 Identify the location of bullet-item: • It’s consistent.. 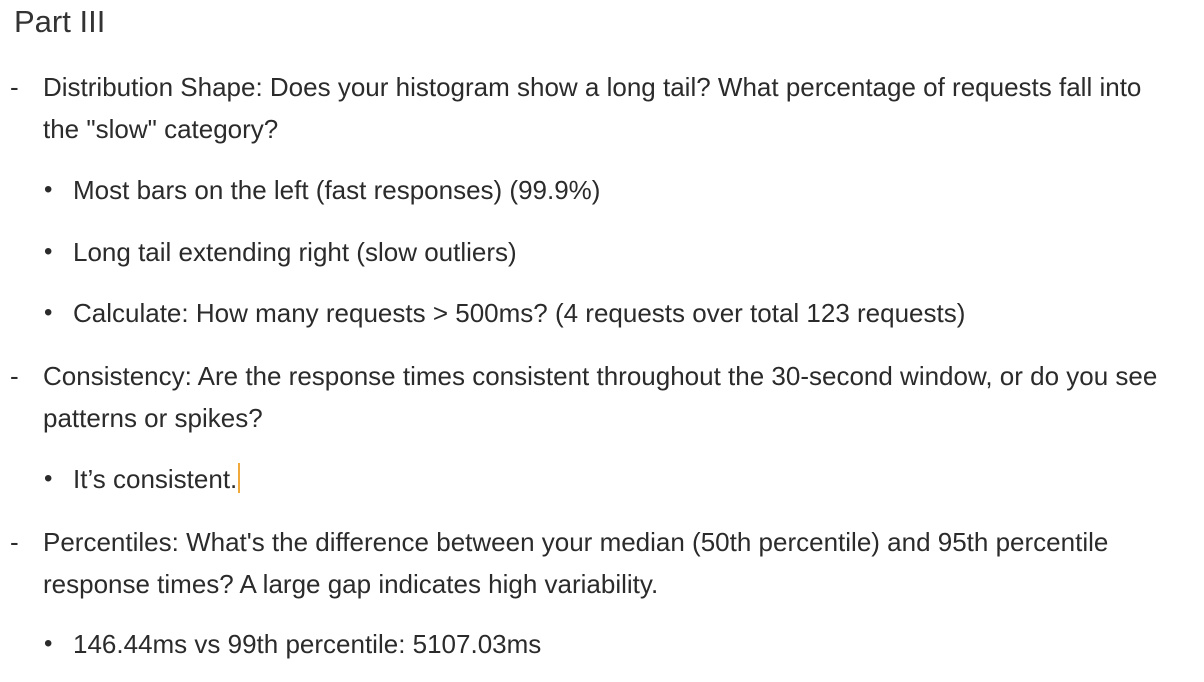
(615, 479).